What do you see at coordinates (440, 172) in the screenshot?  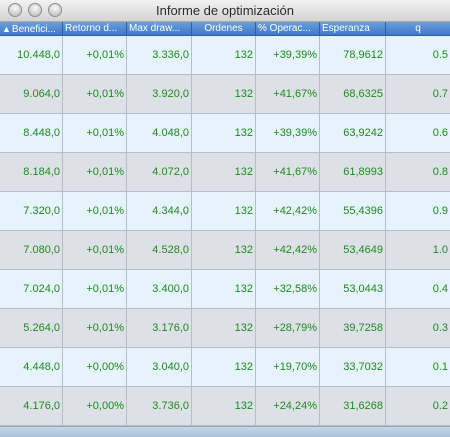 I see `cell-q: 0.8` at bounding box center [440, 172].